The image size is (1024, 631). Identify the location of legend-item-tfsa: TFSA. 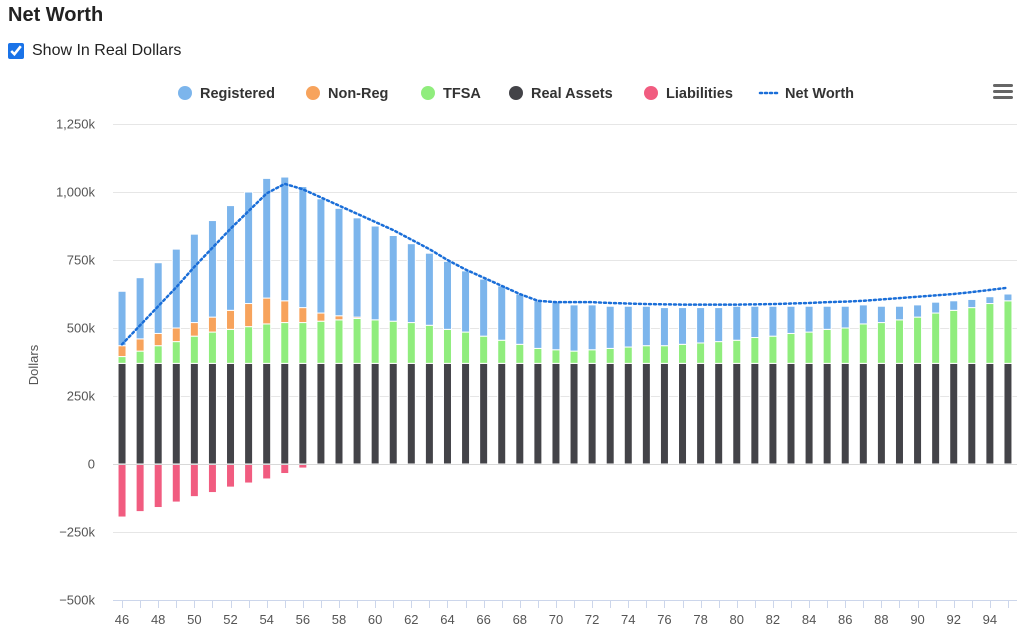
(451, 94).